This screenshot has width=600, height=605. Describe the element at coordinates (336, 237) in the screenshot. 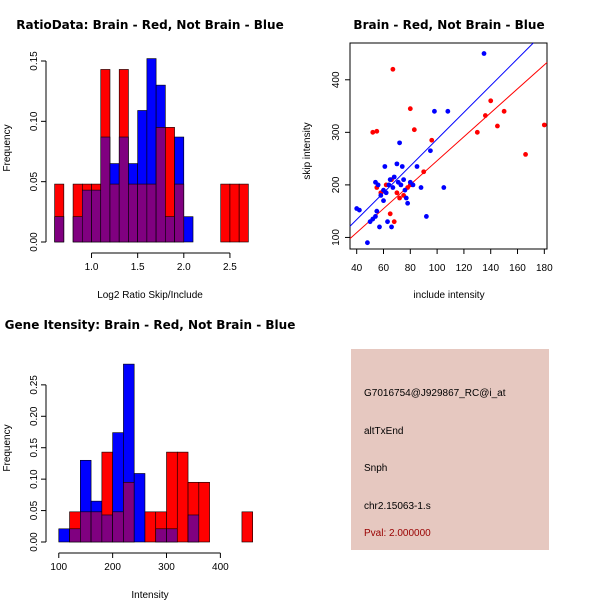

I see `scatter-y-tick-label-0: 100` at that location.